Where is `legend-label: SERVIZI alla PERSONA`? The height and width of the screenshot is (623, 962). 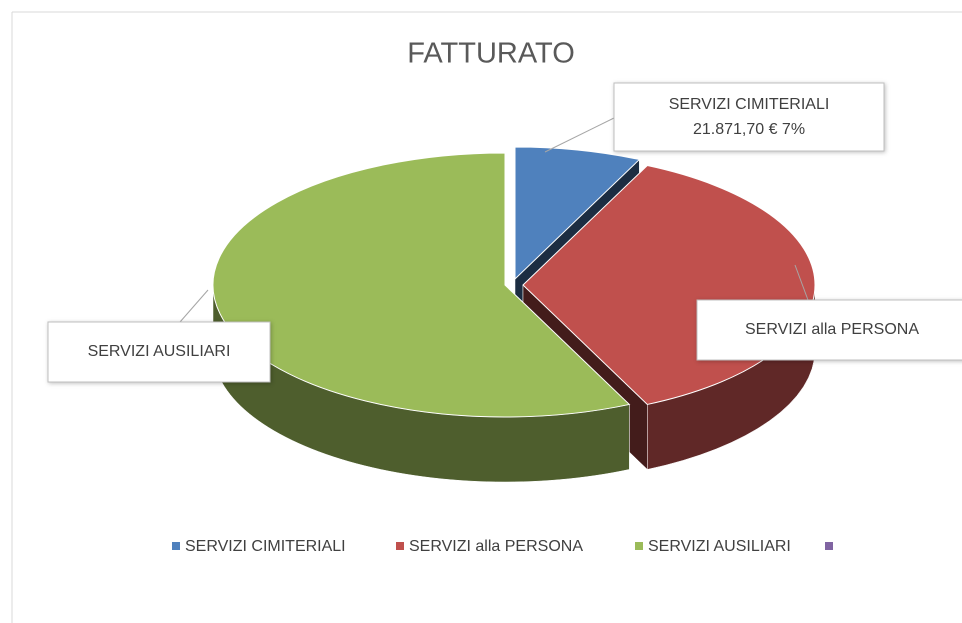 legend-label: SERVIZI alla PERSONA is located at coordinates (496, 546).